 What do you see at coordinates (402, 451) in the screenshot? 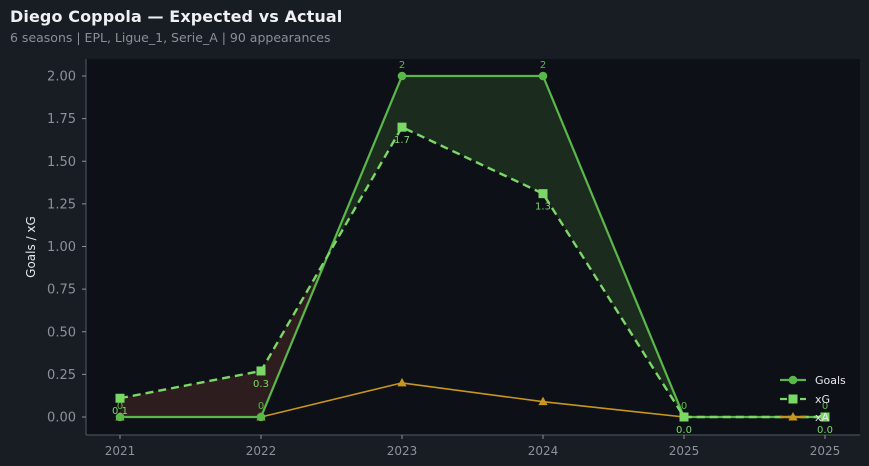
I see `x-tick-label: 2023` at bounding box center [402, 451].